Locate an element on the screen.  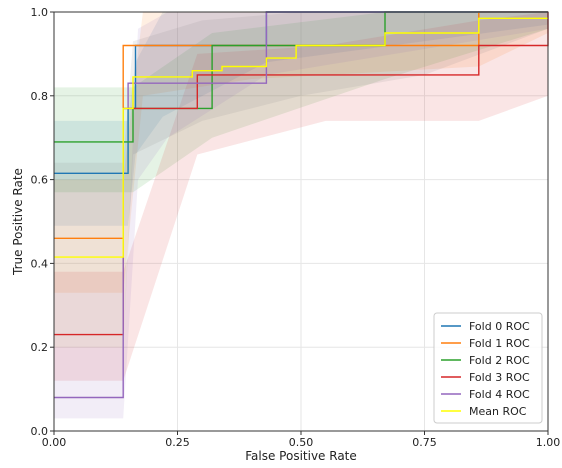
legend-label-fold-4-roc: Fold 4 ROC is located at coordinates (499, 394).